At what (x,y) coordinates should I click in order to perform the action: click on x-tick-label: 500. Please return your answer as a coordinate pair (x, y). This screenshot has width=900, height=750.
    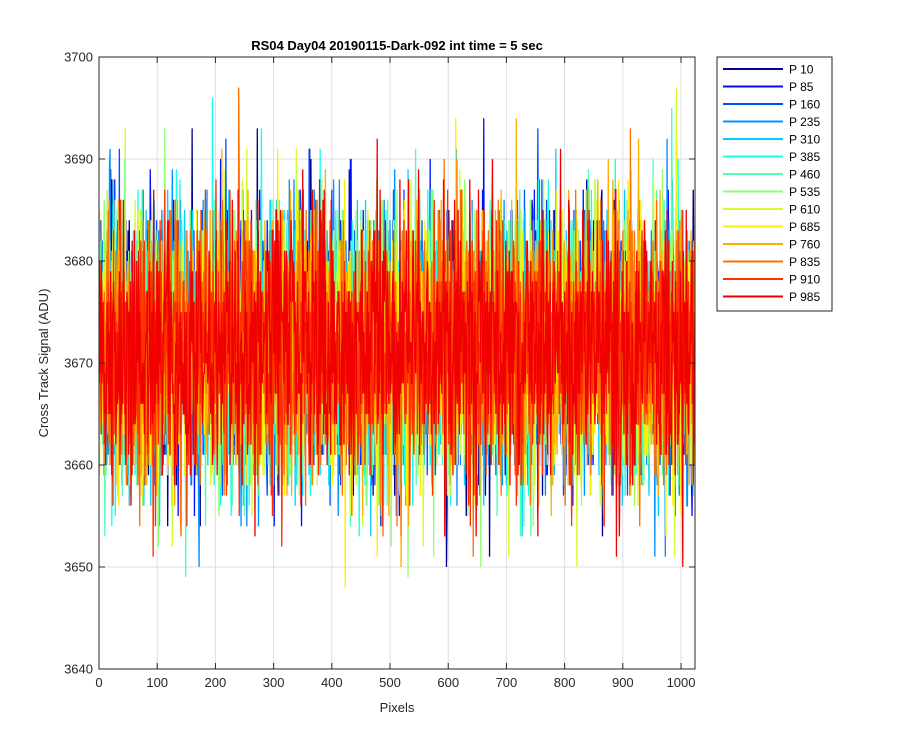
    Looking at the image, I should click on (390, 682).